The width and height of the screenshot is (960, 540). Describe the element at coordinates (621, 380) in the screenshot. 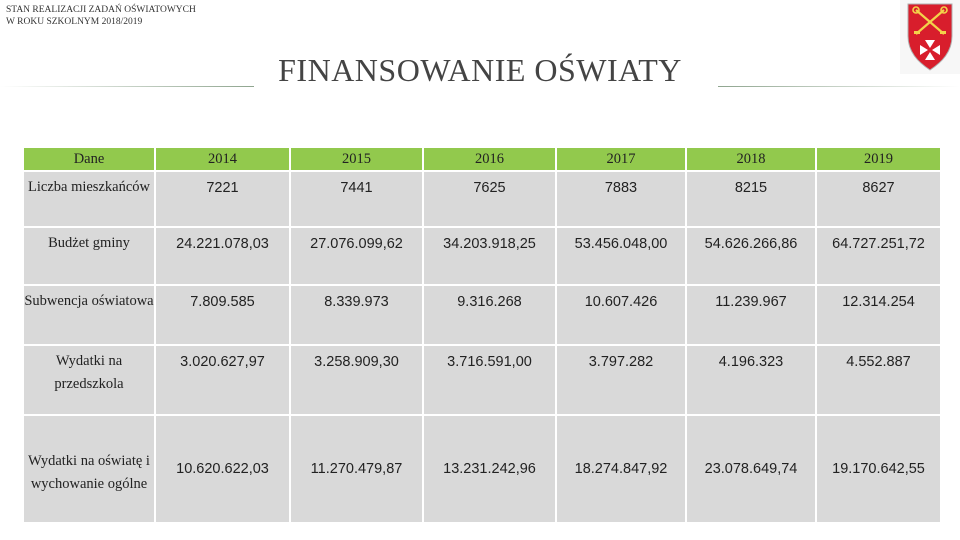

I see `table-cell: 3.797.282` at that location.